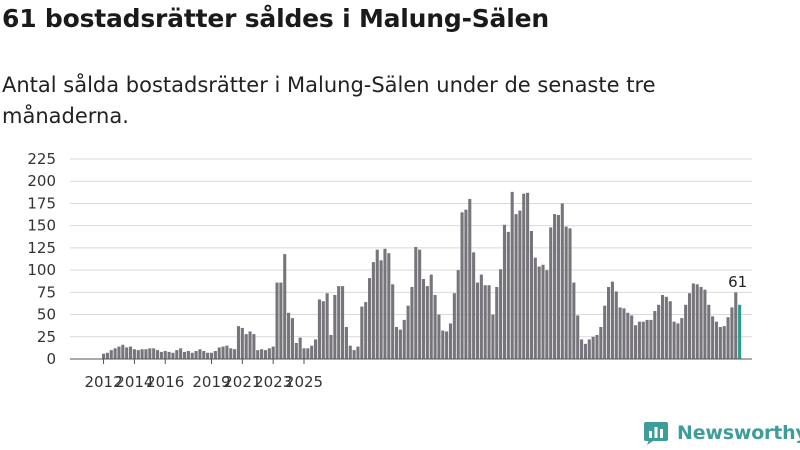 The image size is (800, 450). What do you see at coordinates (740, 331) in the screenshot?
I see `bar-latest` at bounding box center [740, 331].